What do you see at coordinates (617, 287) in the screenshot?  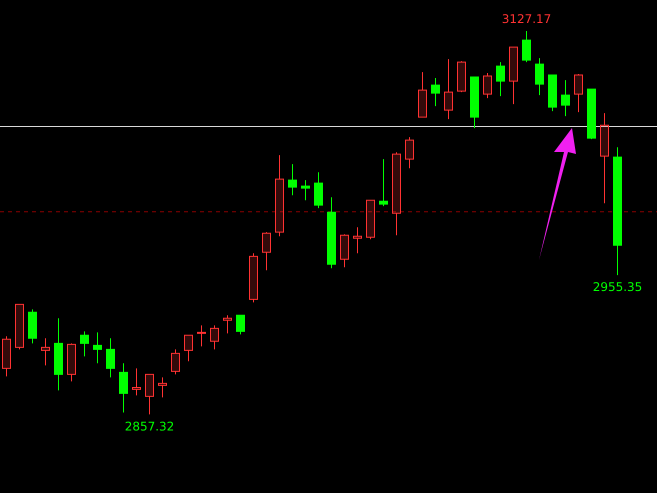 I see `annotation: 2955.35` at bounding box center [617, 287].